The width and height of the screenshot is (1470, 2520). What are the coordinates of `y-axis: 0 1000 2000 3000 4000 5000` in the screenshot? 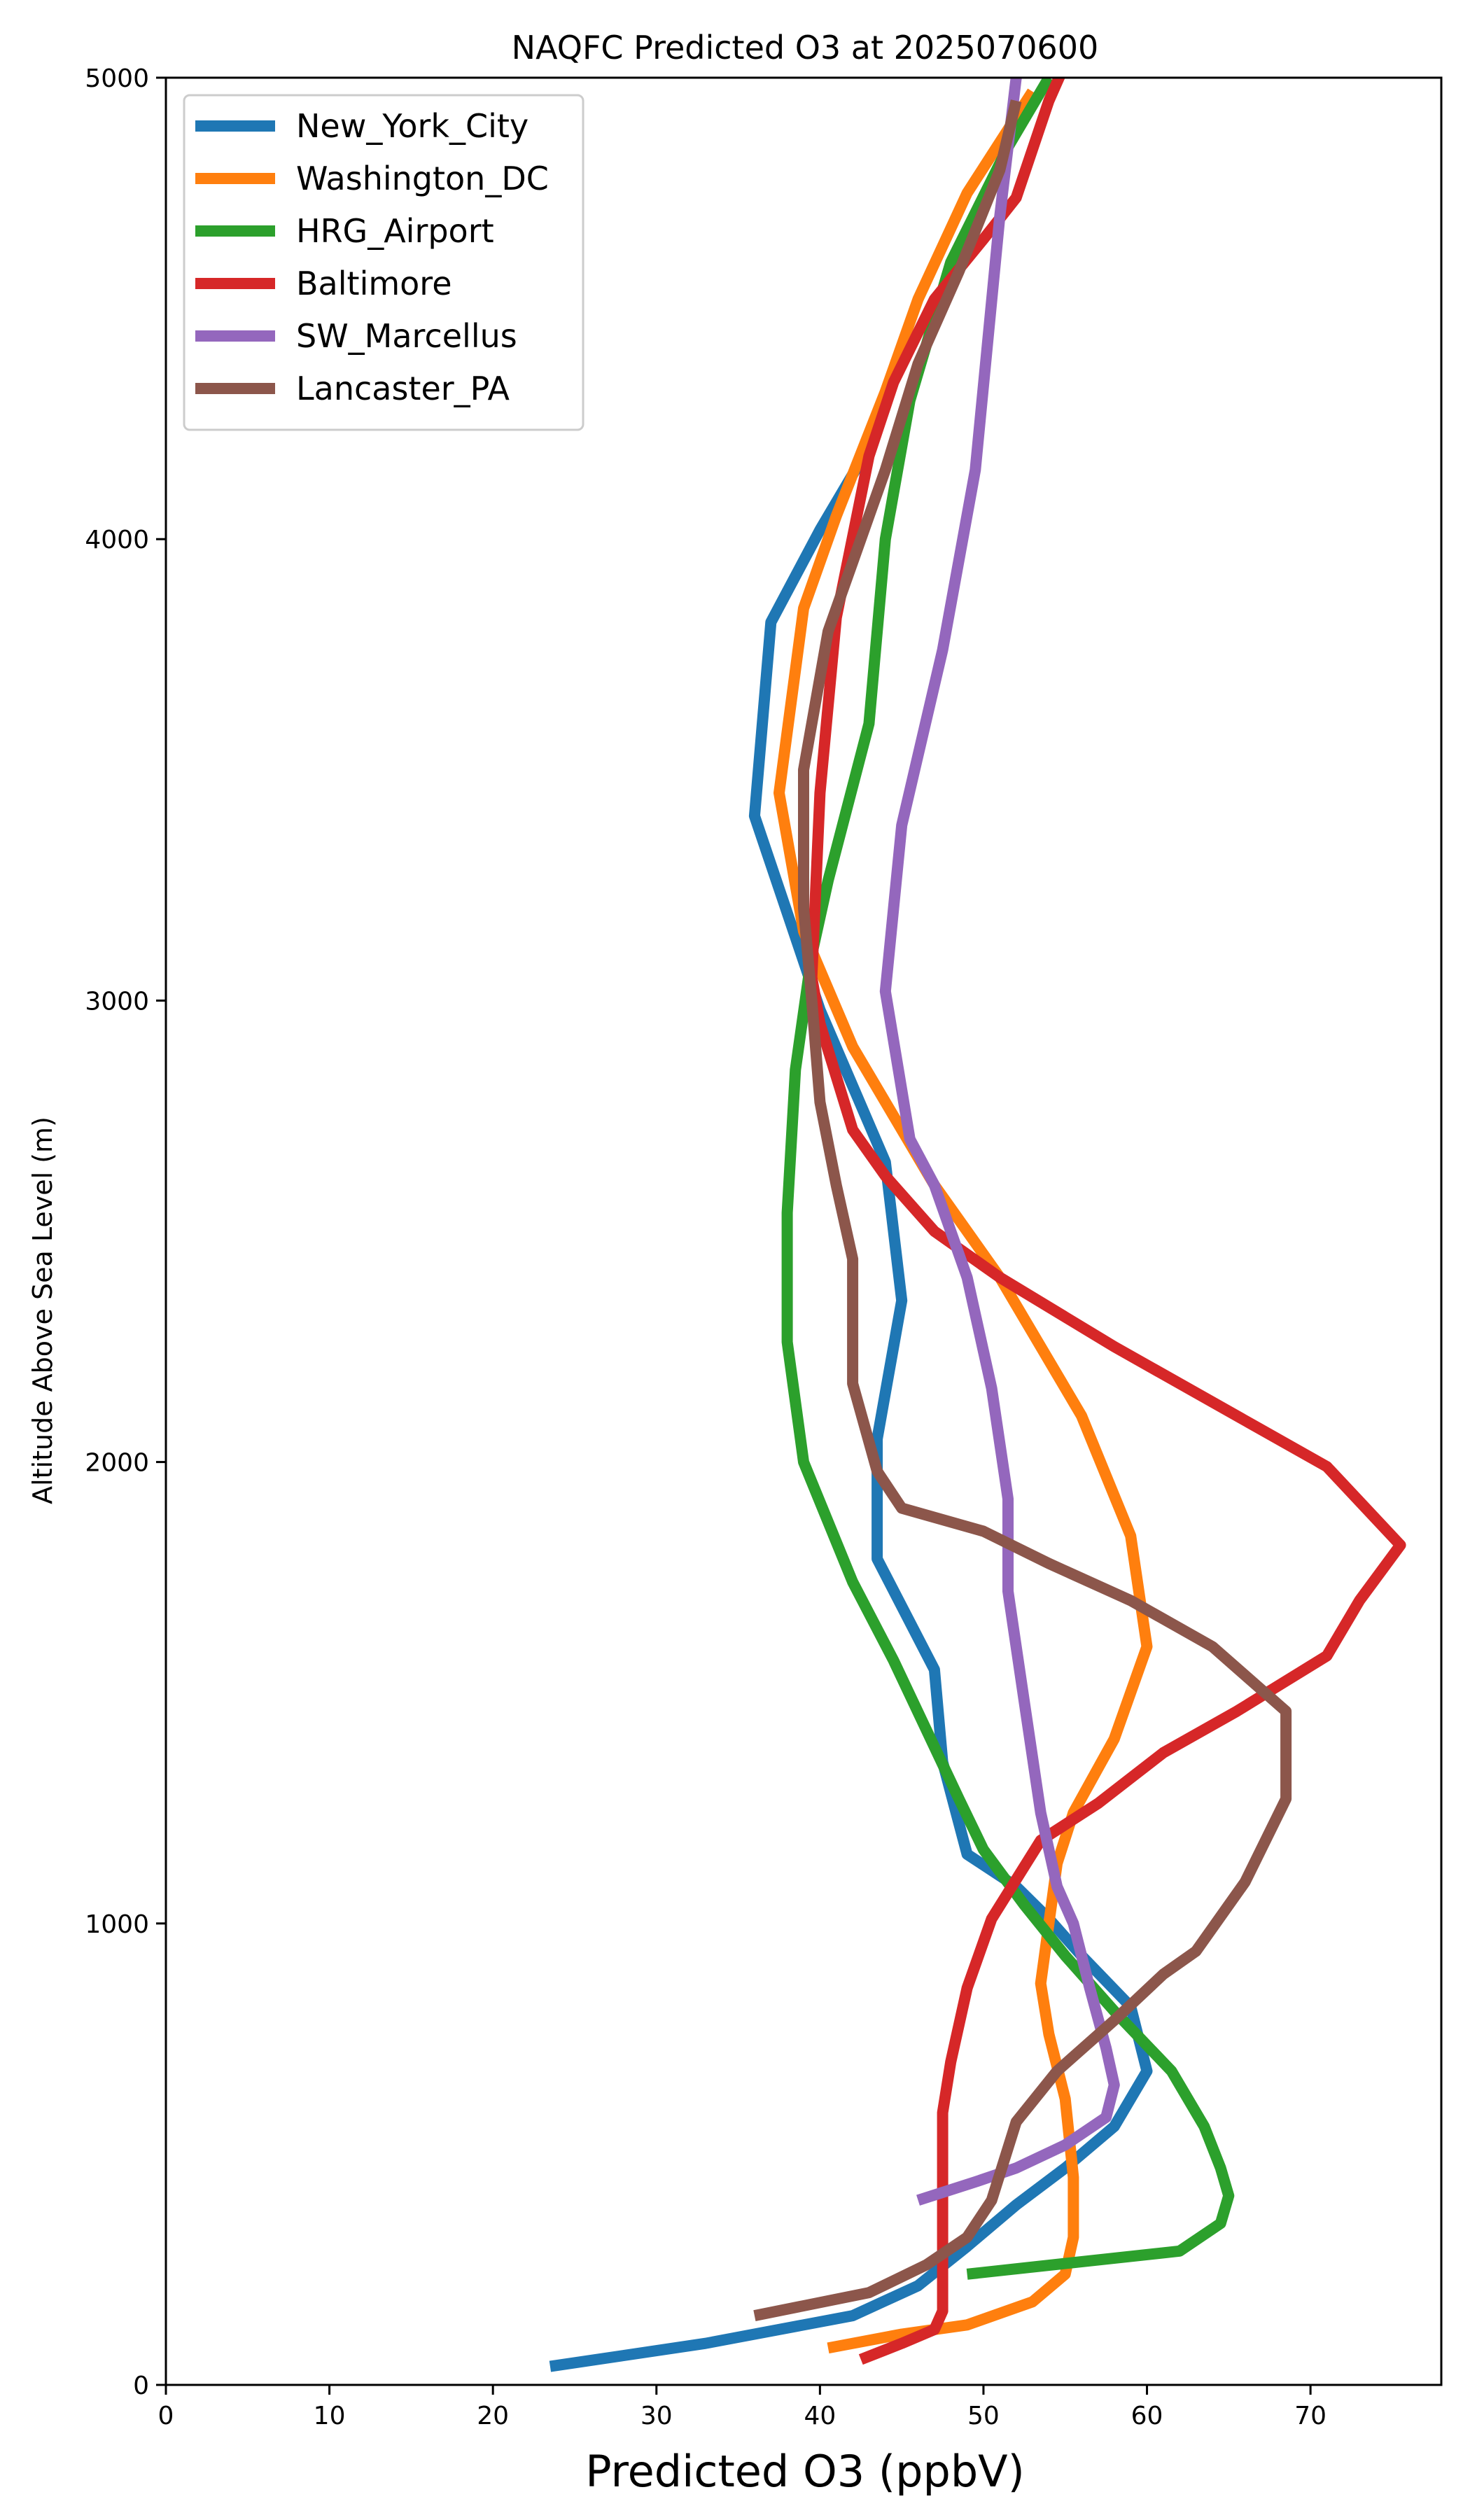 It's located at (125, 1232).